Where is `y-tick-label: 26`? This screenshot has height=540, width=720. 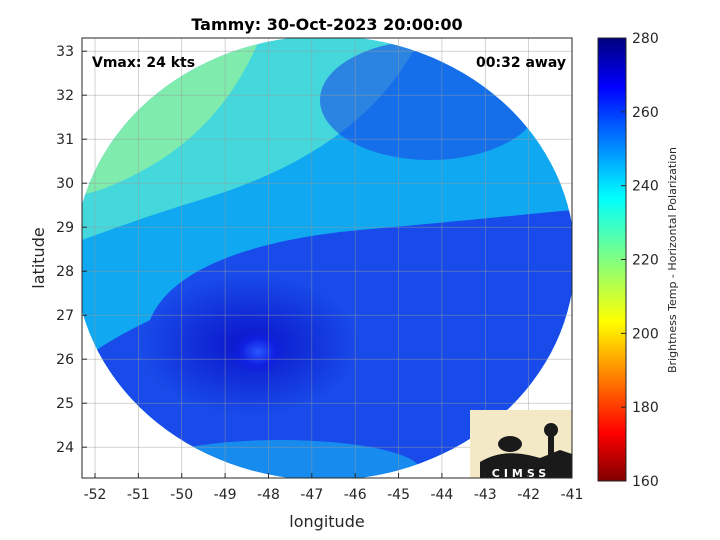
y-tick-label: 26 is located at coordinates (65, 360).